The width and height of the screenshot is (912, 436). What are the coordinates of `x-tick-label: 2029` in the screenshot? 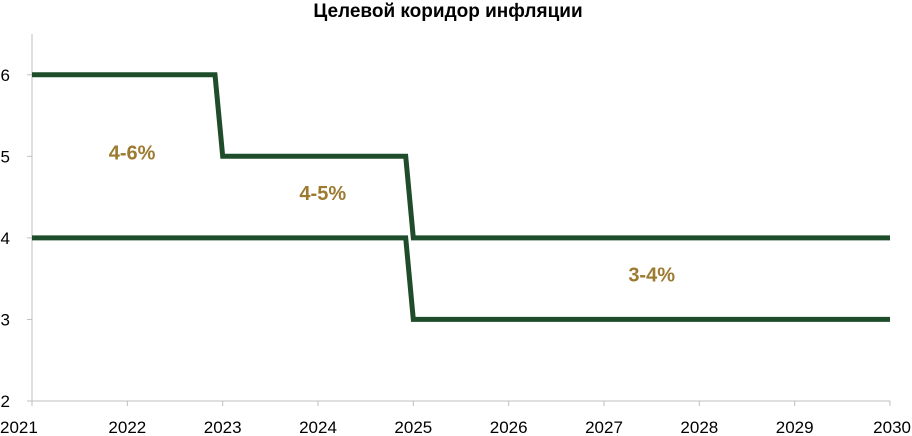 It's located at (795, 427).